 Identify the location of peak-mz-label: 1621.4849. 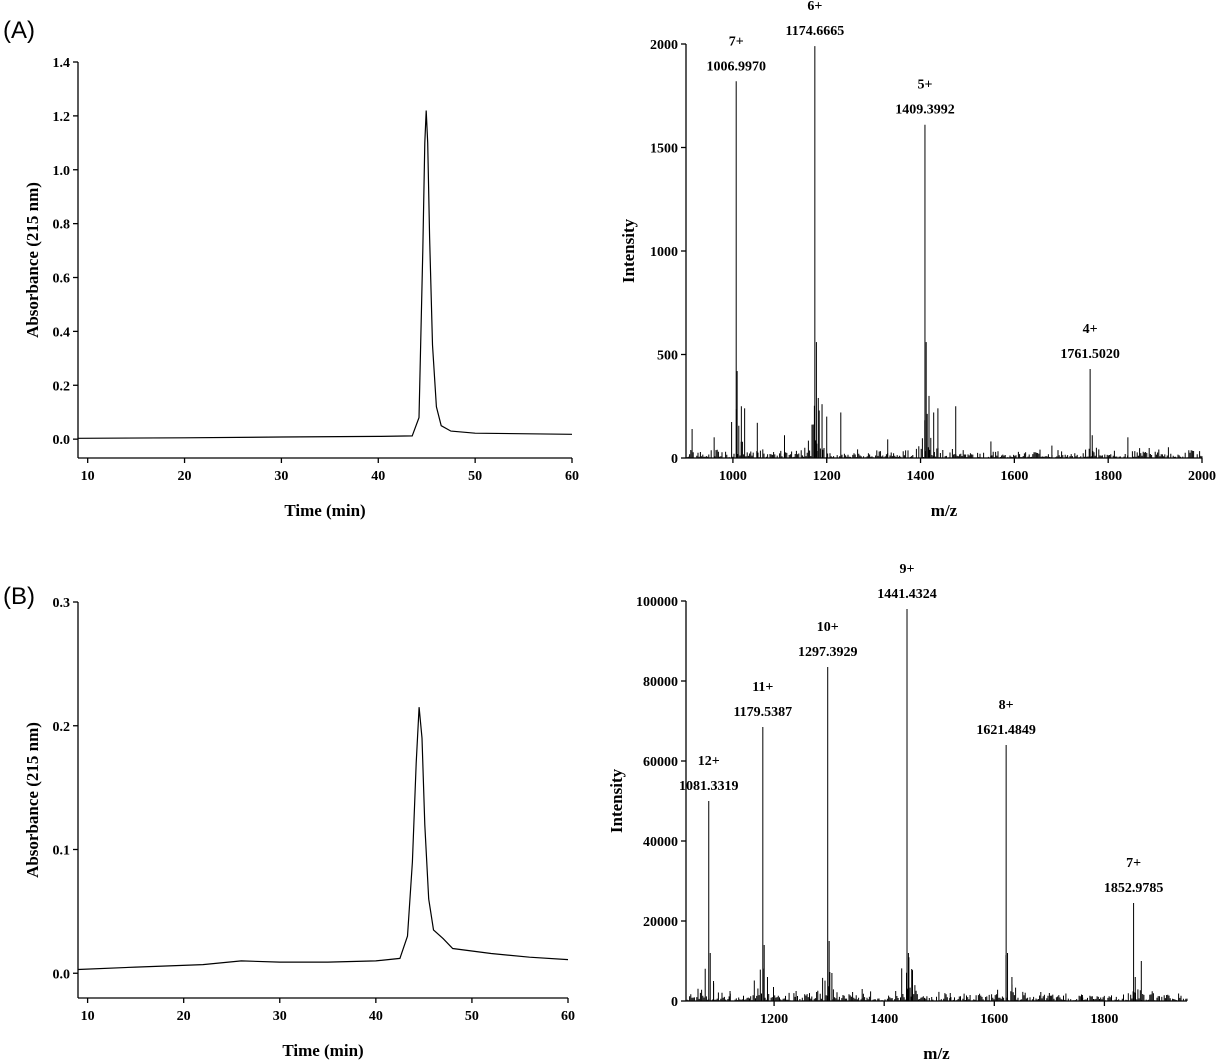
(1006, 730).